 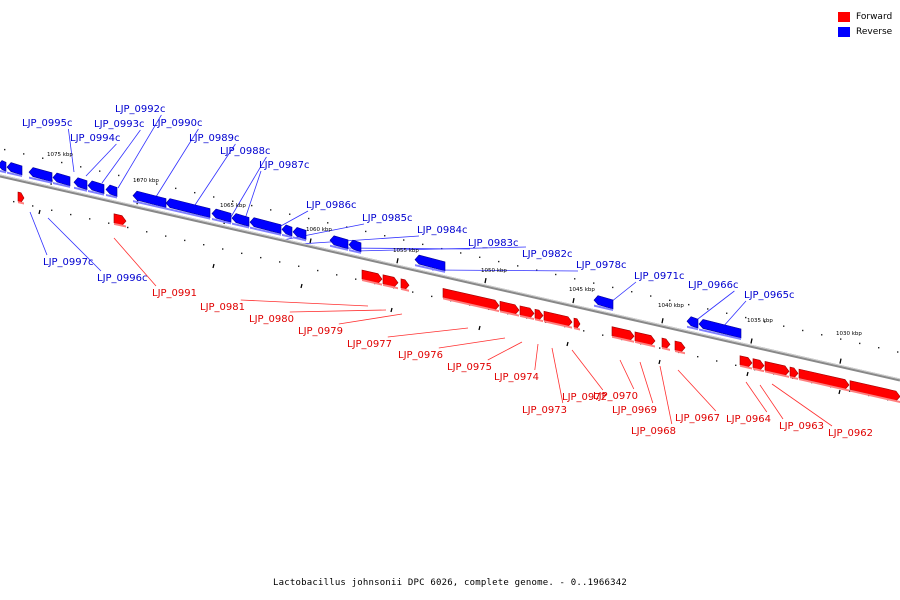 I want to click on gene-label-ljp-0978c: LJP_0978c, so click(x=601, y=265).